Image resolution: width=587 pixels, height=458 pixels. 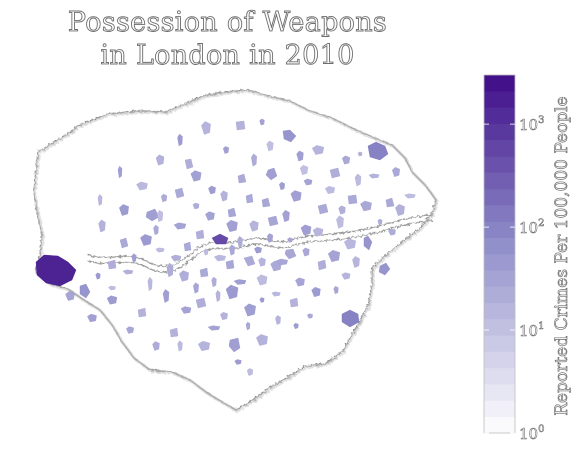 What do you see at coordinates (204, 272) in the screenshot?
I see `ward-wandsworth` at bounding box center [204, 272].